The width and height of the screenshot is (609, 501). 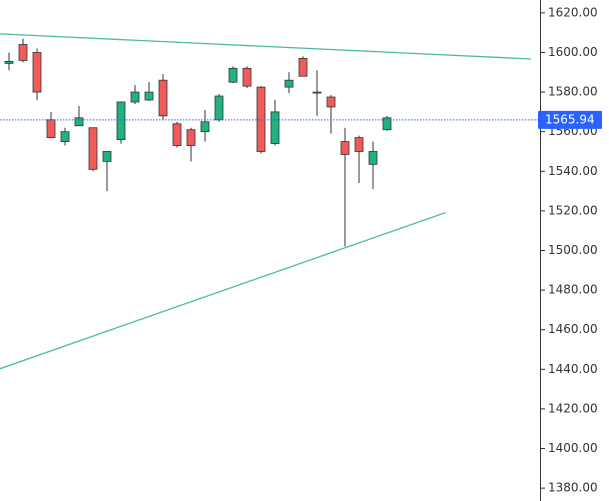 I want to click on y-tick-label: 1620.00, so click(x=573, y=12).